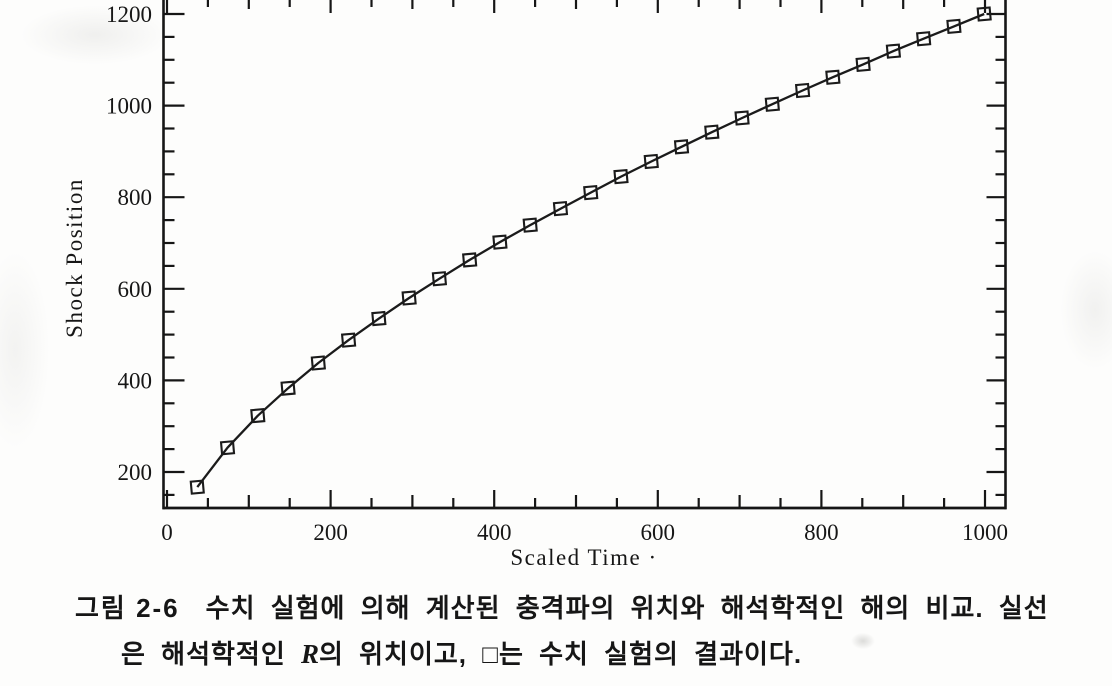 The image size is (1112, 686). I want to click on x-tick-label: 0, so click(167, 532).